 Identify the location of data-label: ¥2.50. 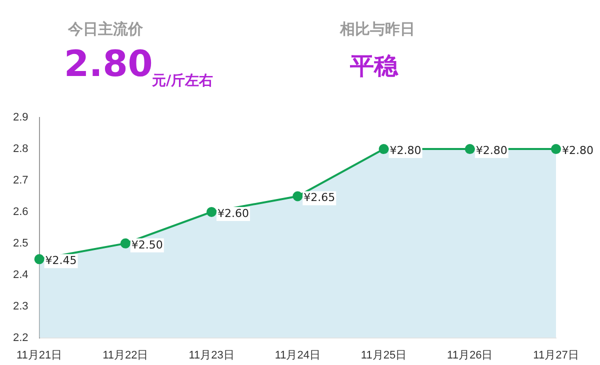
(147, 245).